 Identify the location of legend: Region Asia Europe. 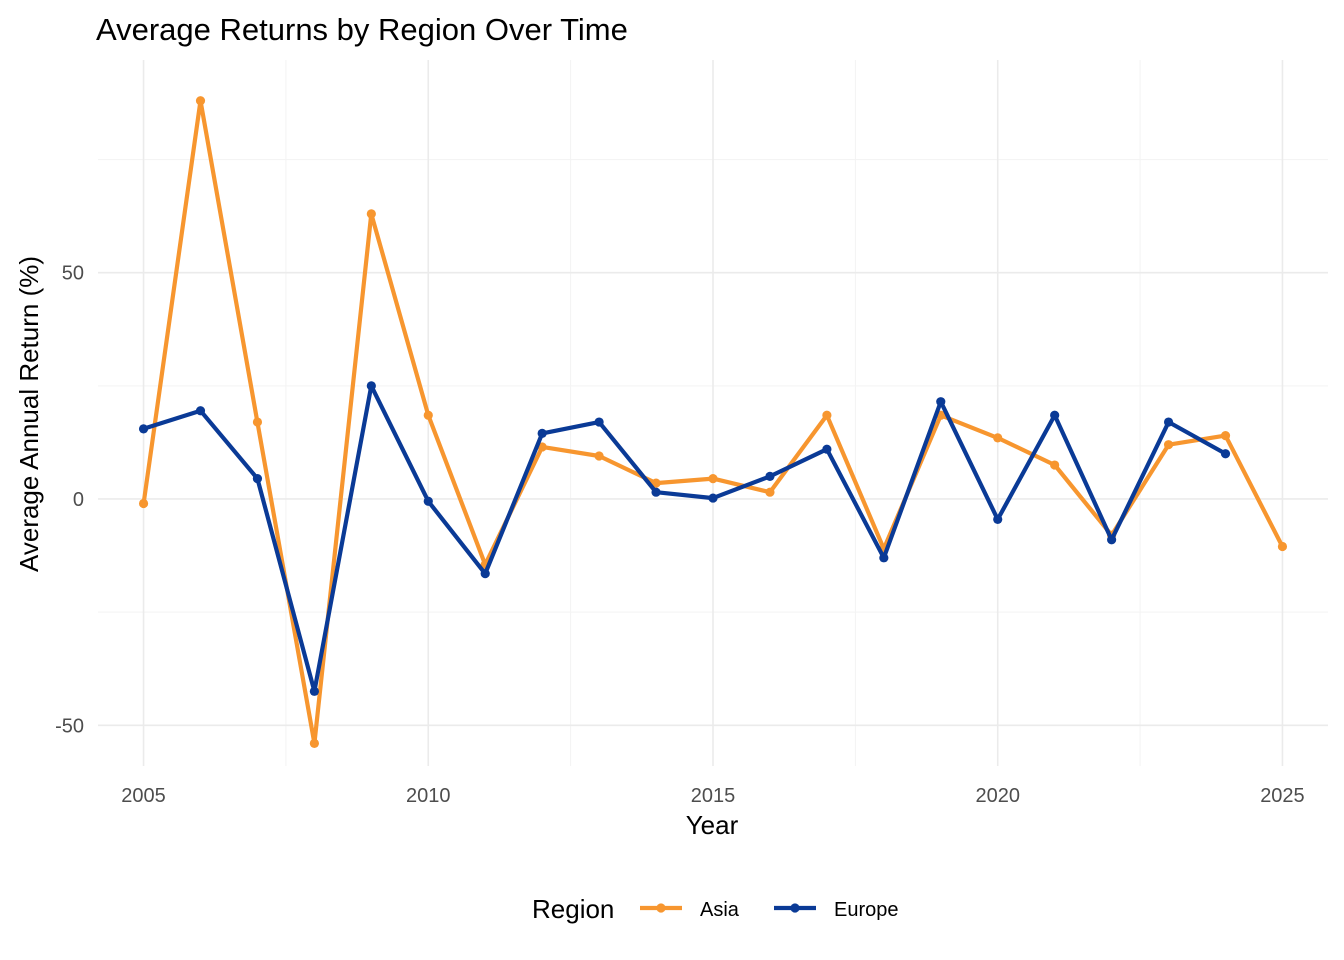
(715, 909).